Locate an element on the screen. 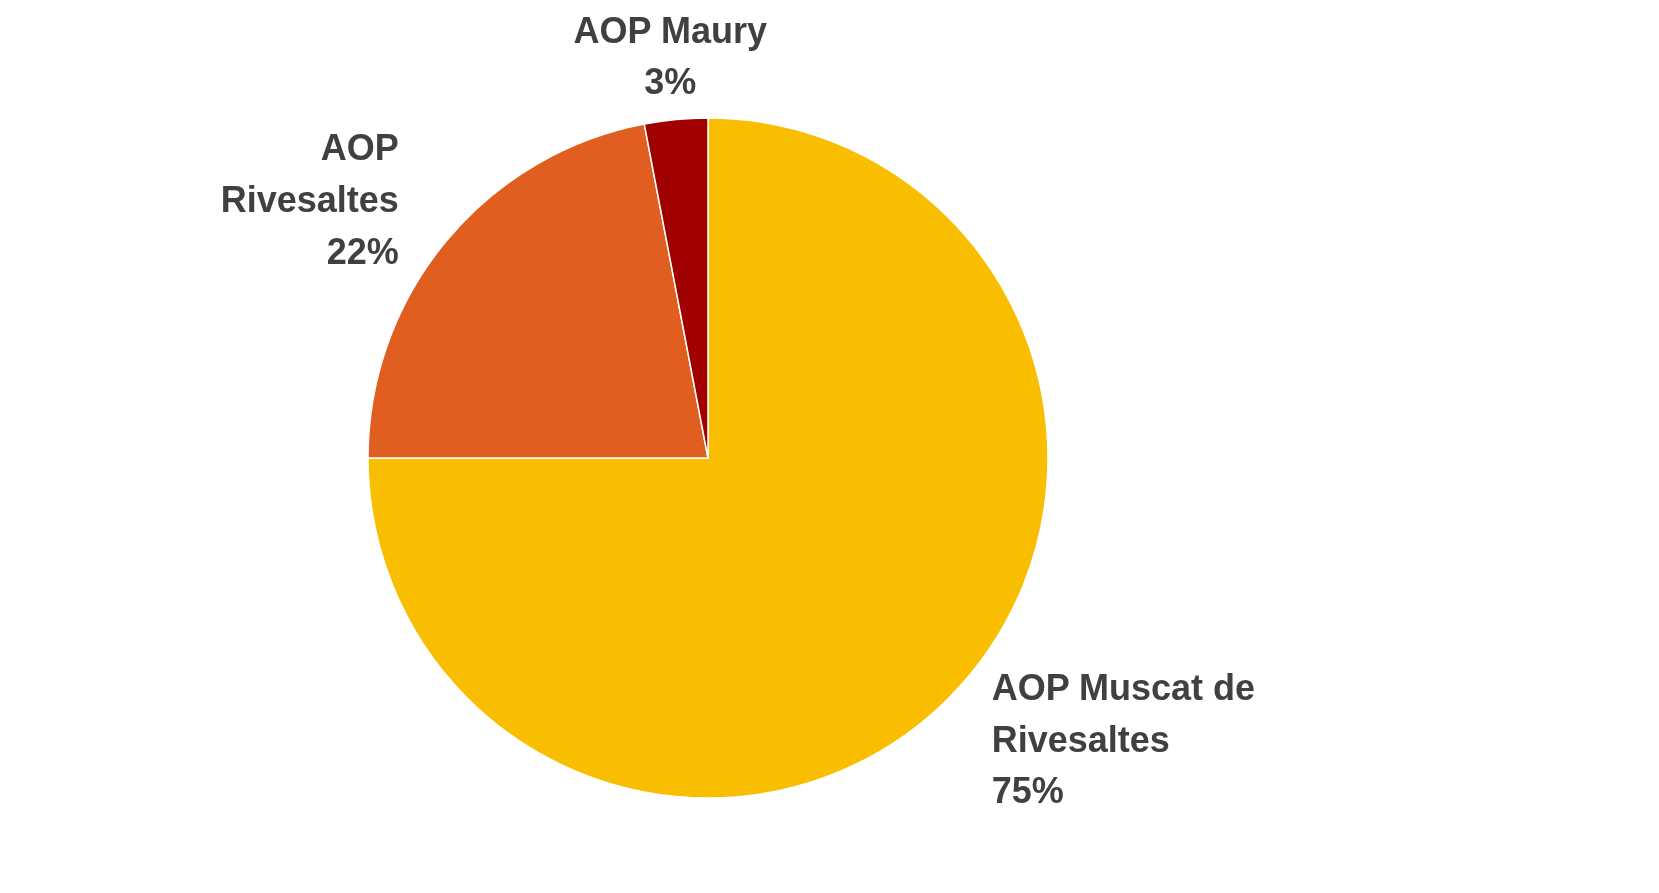  data-label: 3% is located at coordinates (670, 82).